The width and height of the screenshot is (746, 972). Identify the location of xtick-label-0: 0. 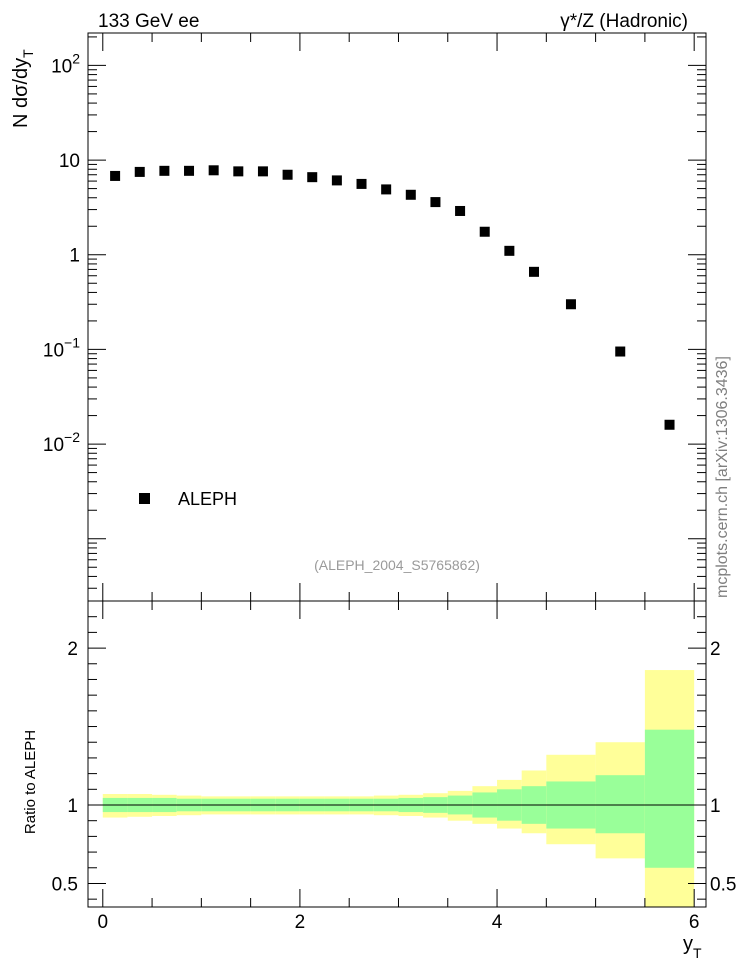
(102, 922).